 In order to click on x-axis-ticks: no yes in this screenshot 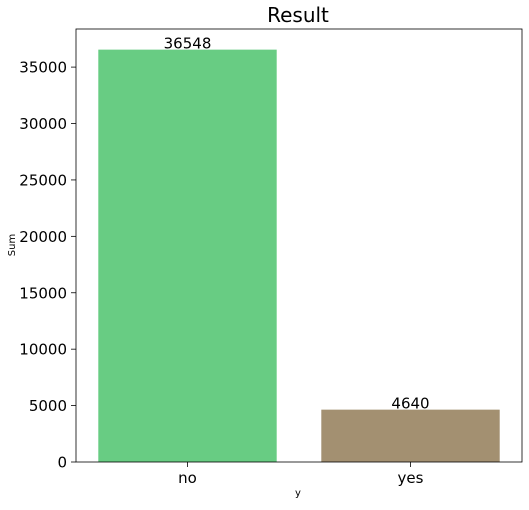, I will do `click(301, 474)`.